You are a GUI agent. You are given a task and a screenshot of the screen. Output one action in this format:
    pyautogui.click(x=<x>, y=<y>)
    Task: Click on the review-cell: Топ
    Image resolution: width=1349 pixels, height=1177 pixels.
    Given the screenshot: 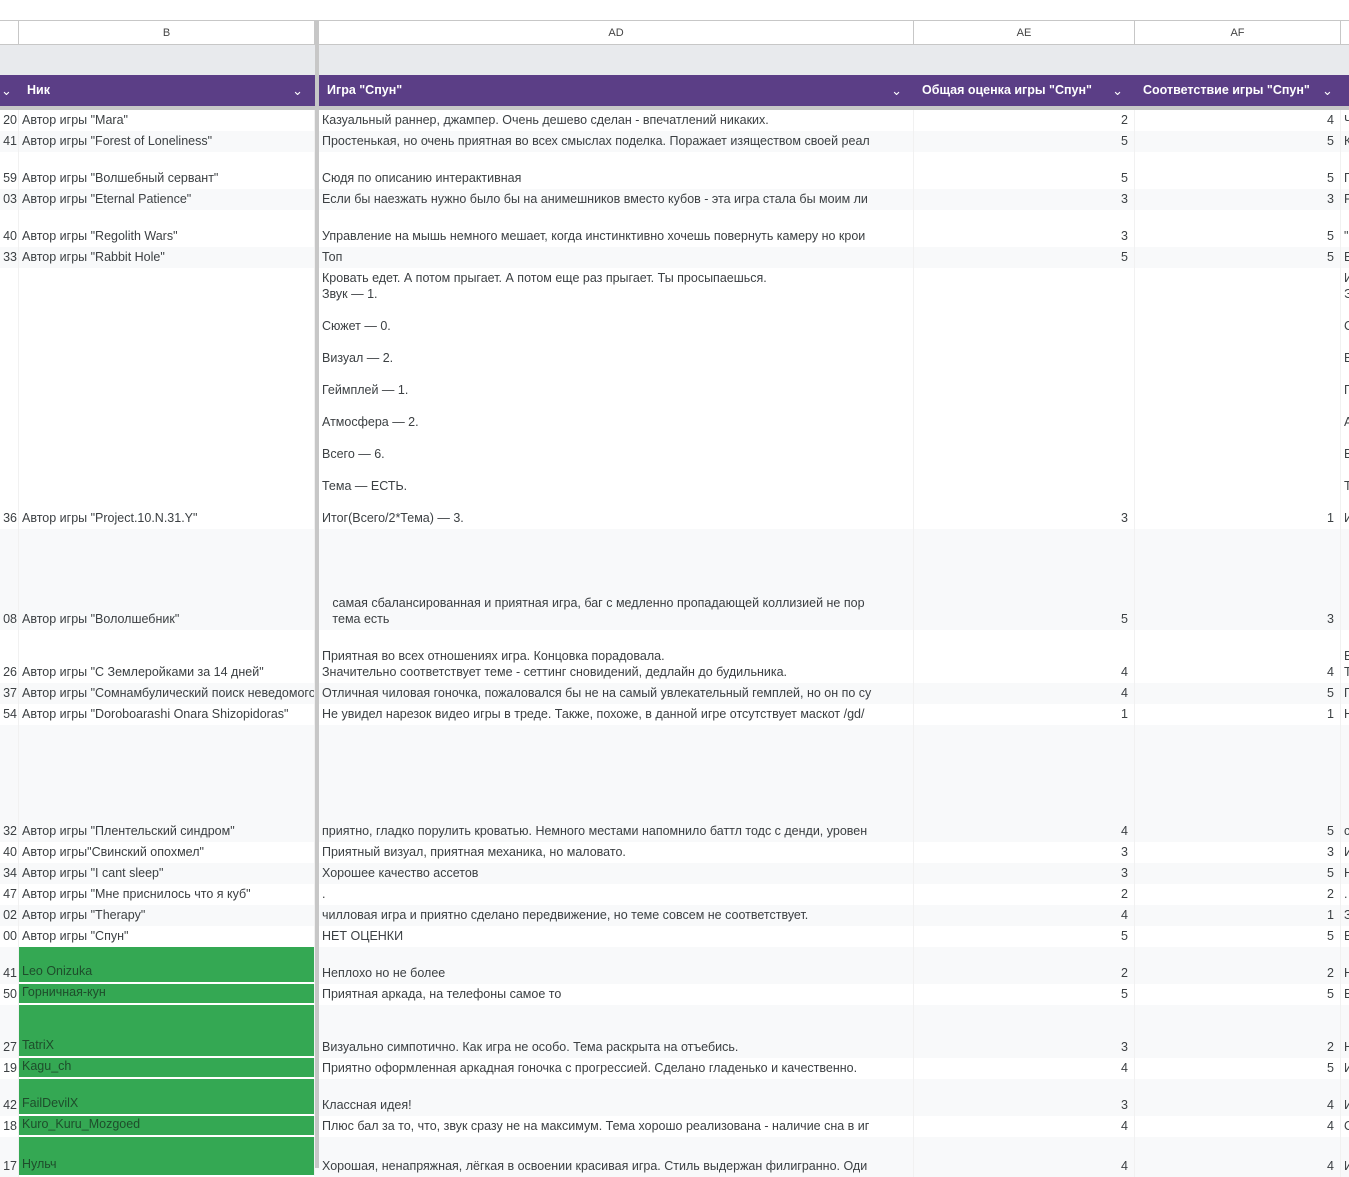 What is the action you would take?
    pyautogui.click(x=616, y=257)
    